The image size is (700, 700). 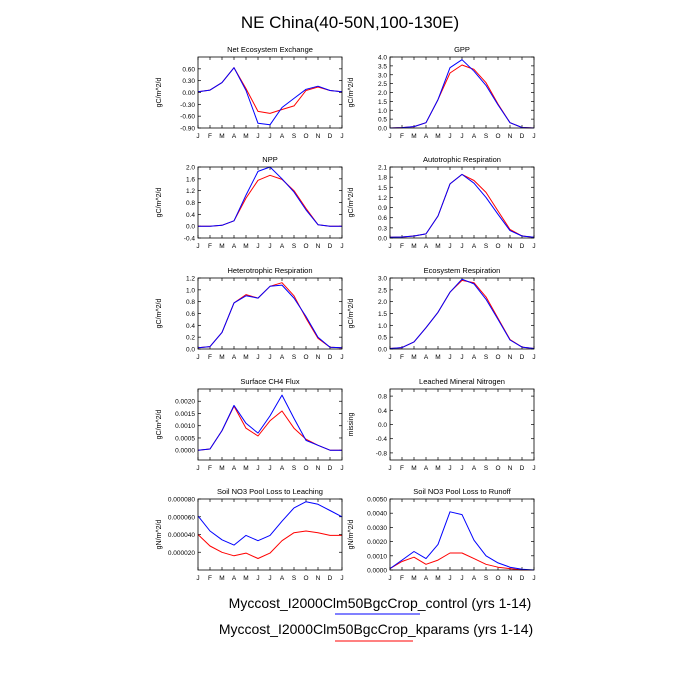 I want to click on y-tick-label: 2.0, so click(x=382, y=93).